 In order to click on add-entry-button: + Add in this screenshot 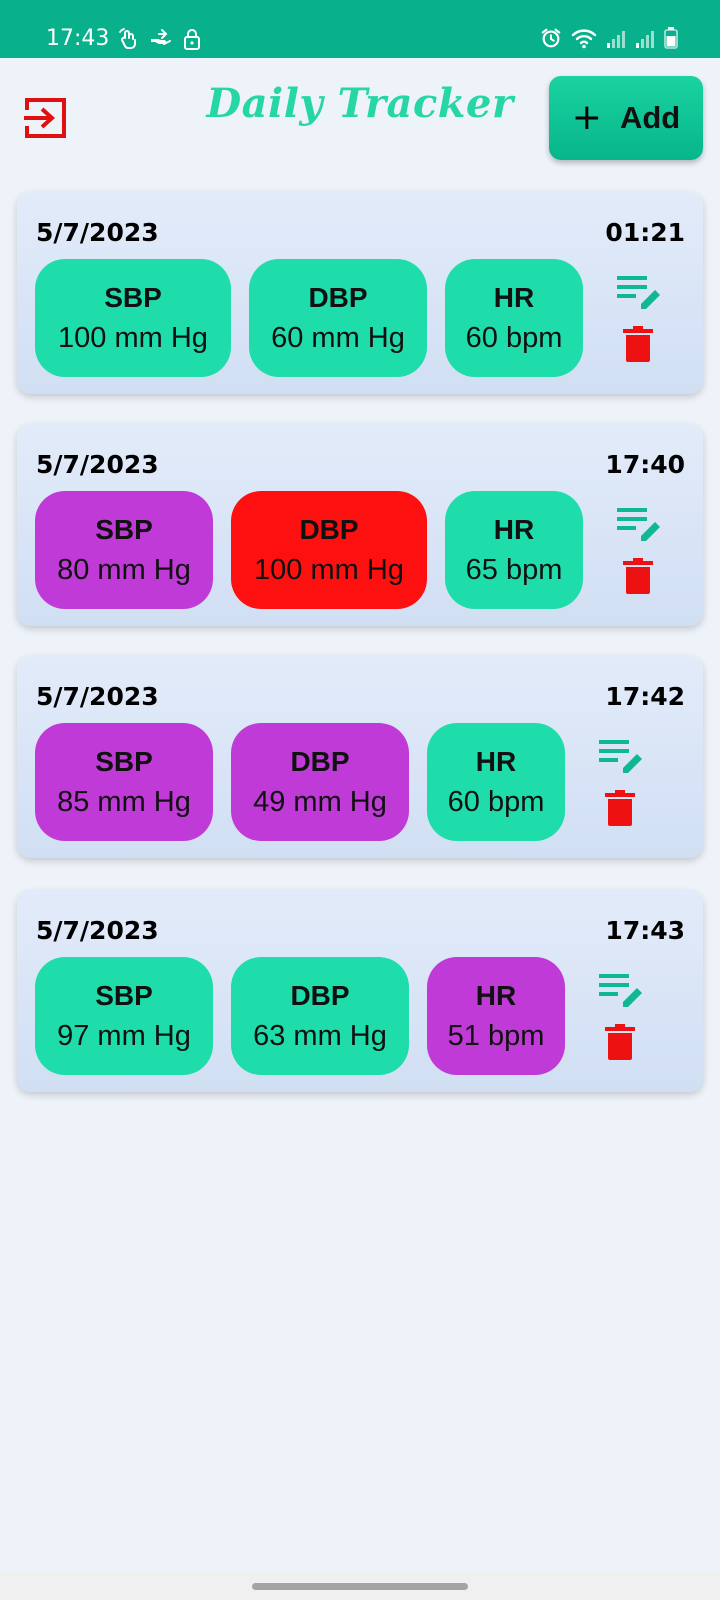, I will do `click(626, 118)`.